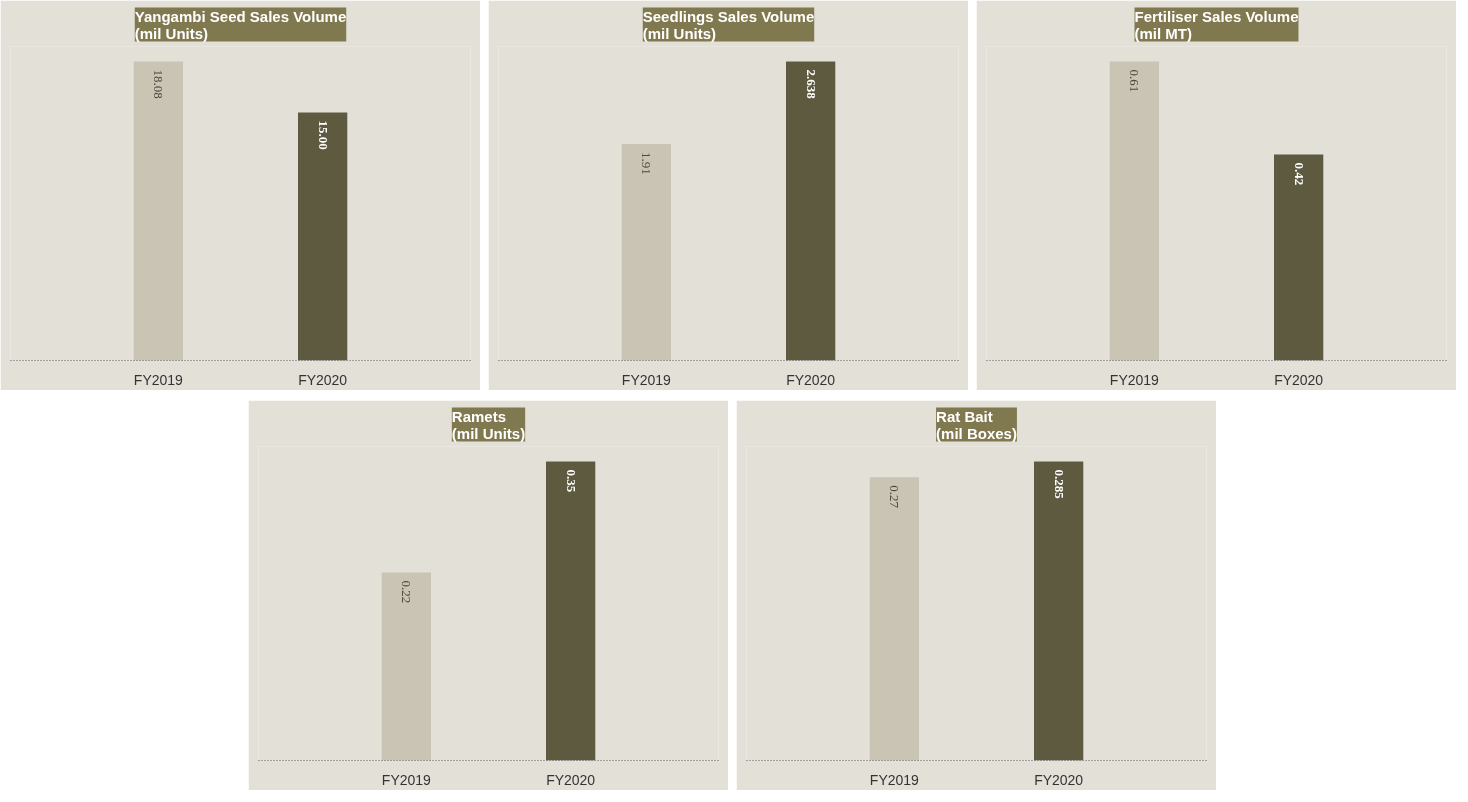  Describe the element at coordinates (407, 592) in the screenshot. I see `data-label: 0.22` at that location.